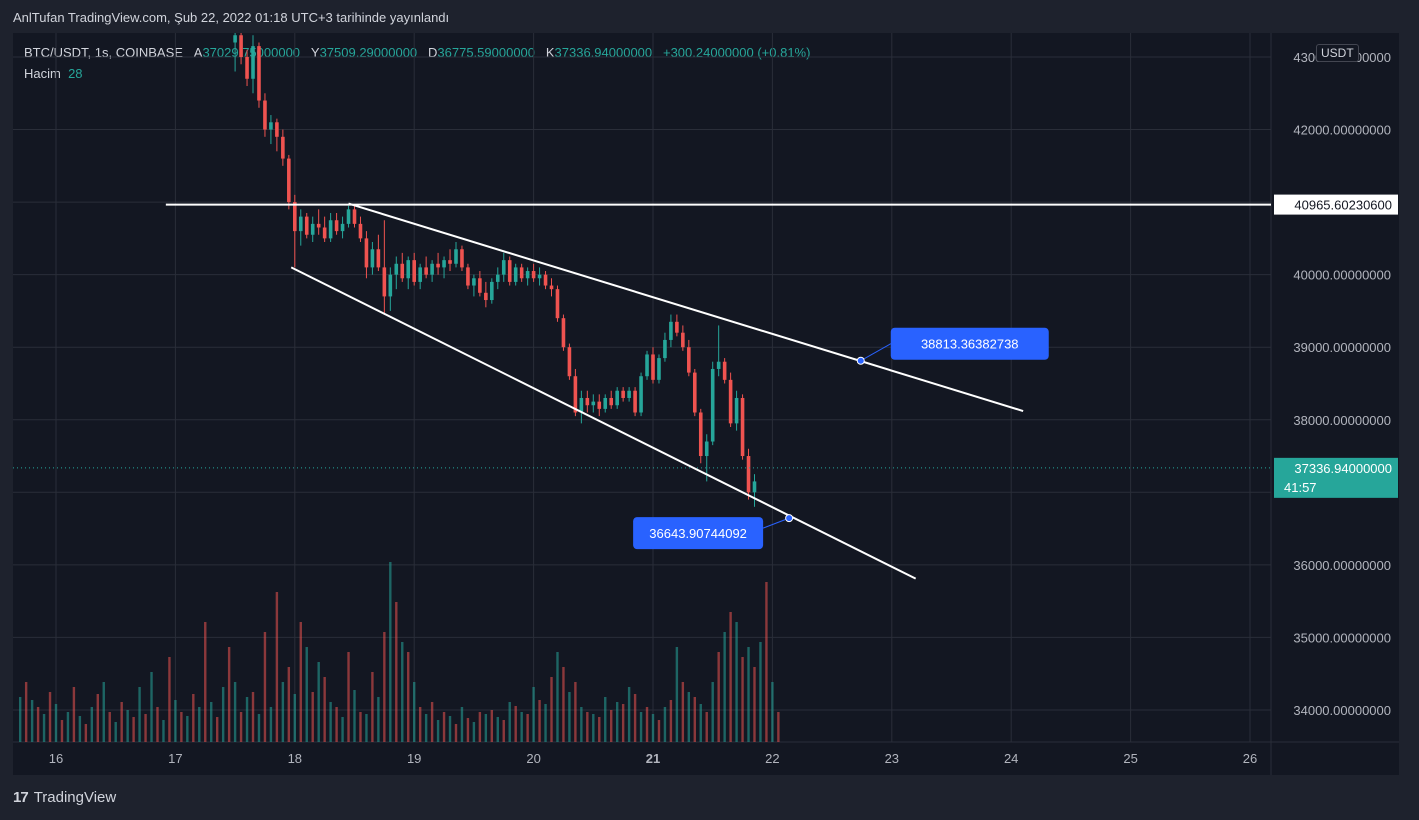  What do you see at coordinates (75, 73) in the screenshot?
I see `volume-value: 28` at bounding box center [75, 73].